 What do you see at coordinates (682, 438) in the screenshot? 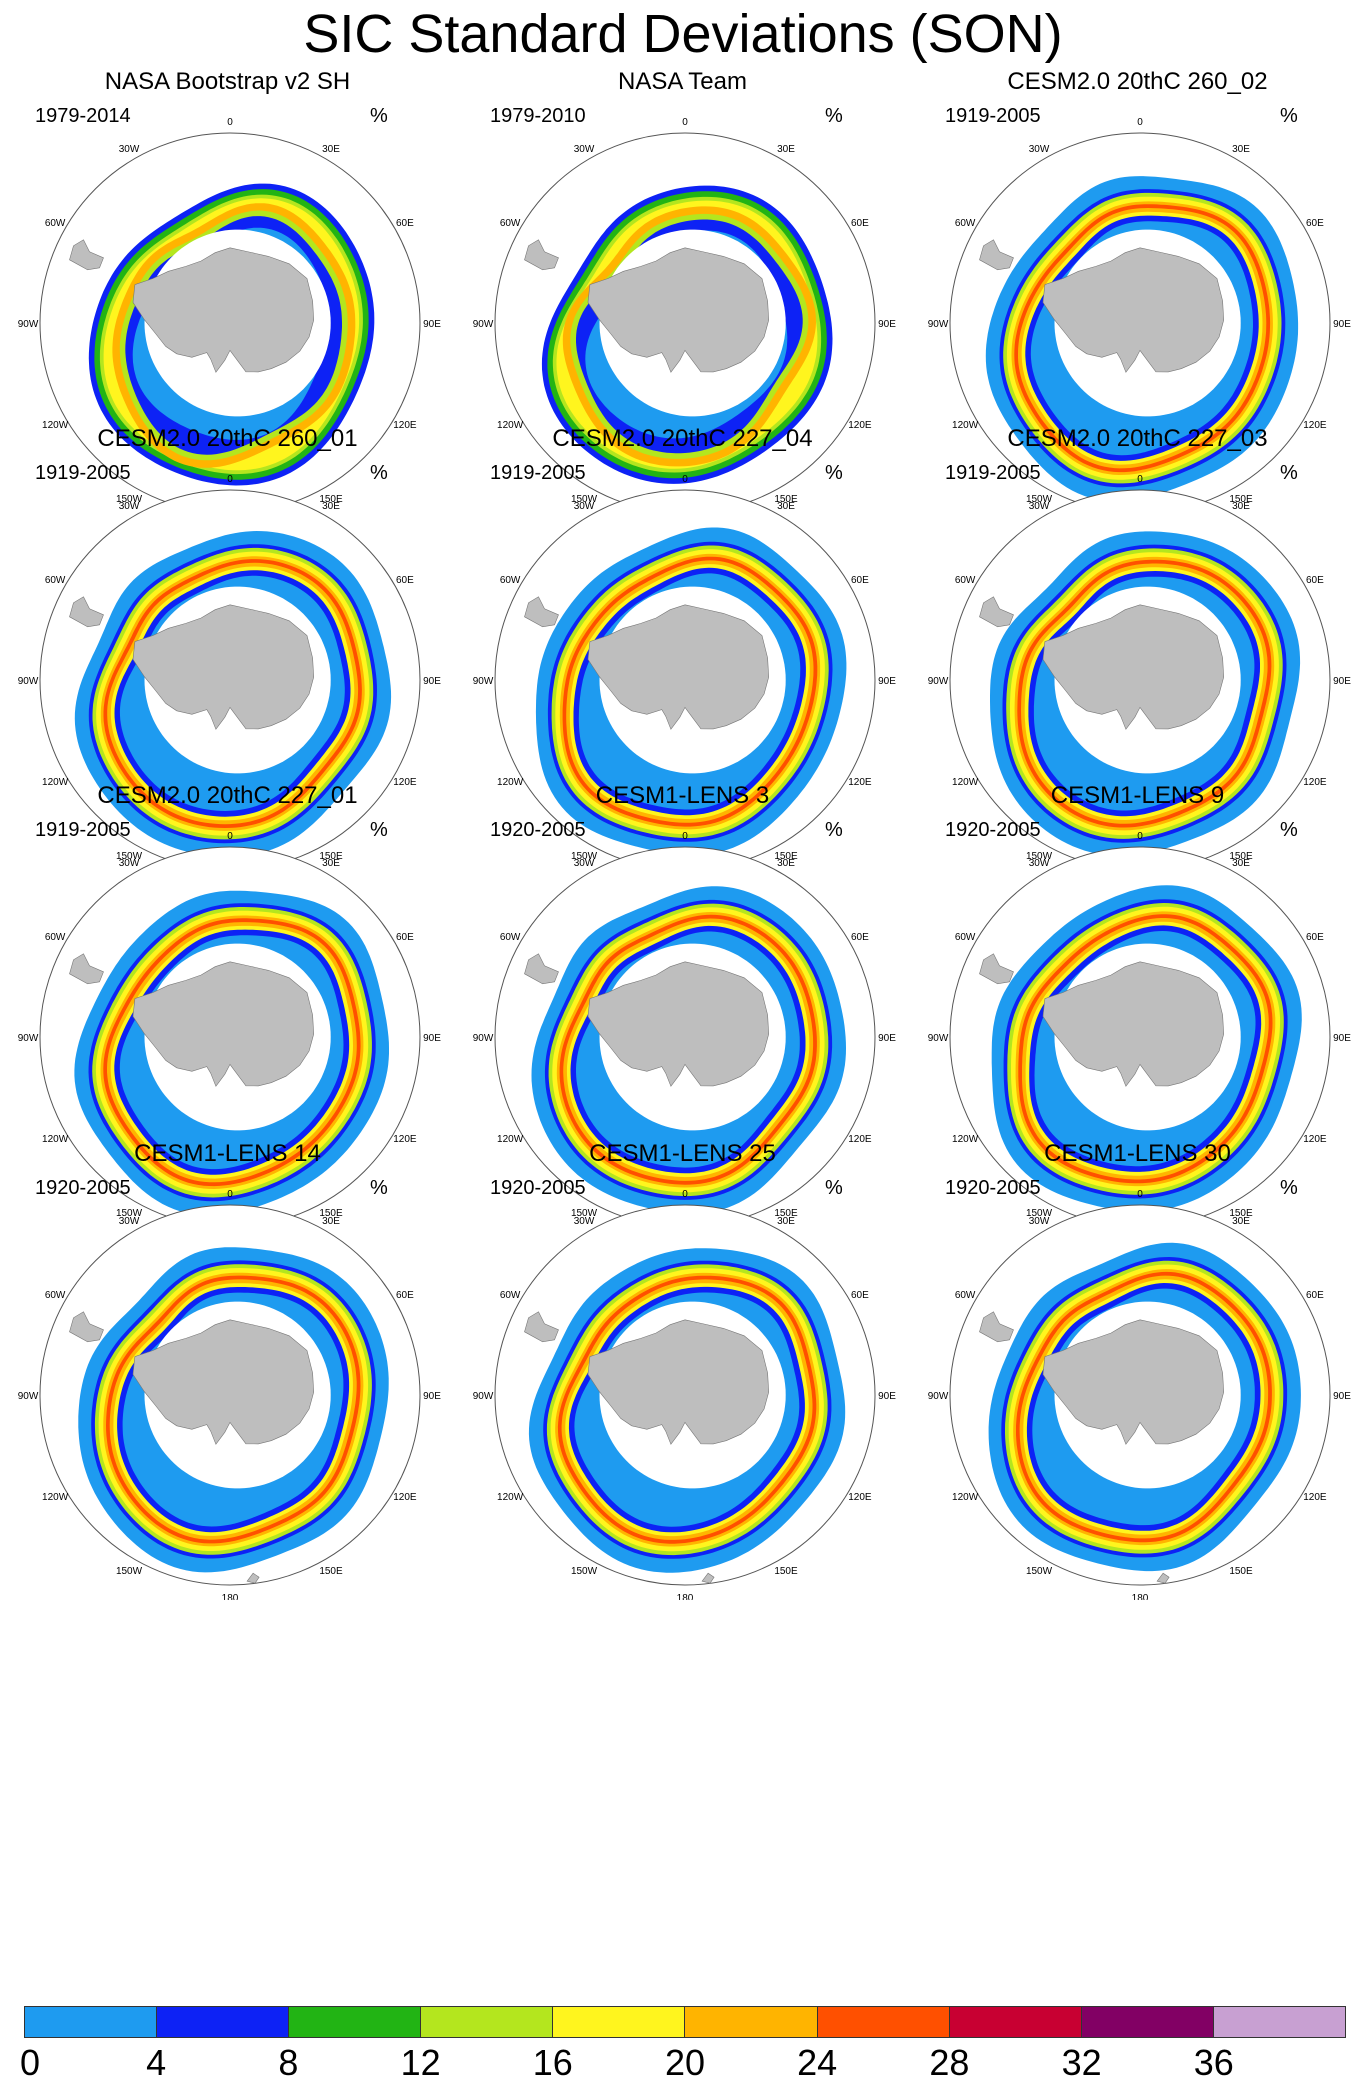
I see `panel-title: CESM2.0 20thC 227_04` at bounding box center [682, 438].